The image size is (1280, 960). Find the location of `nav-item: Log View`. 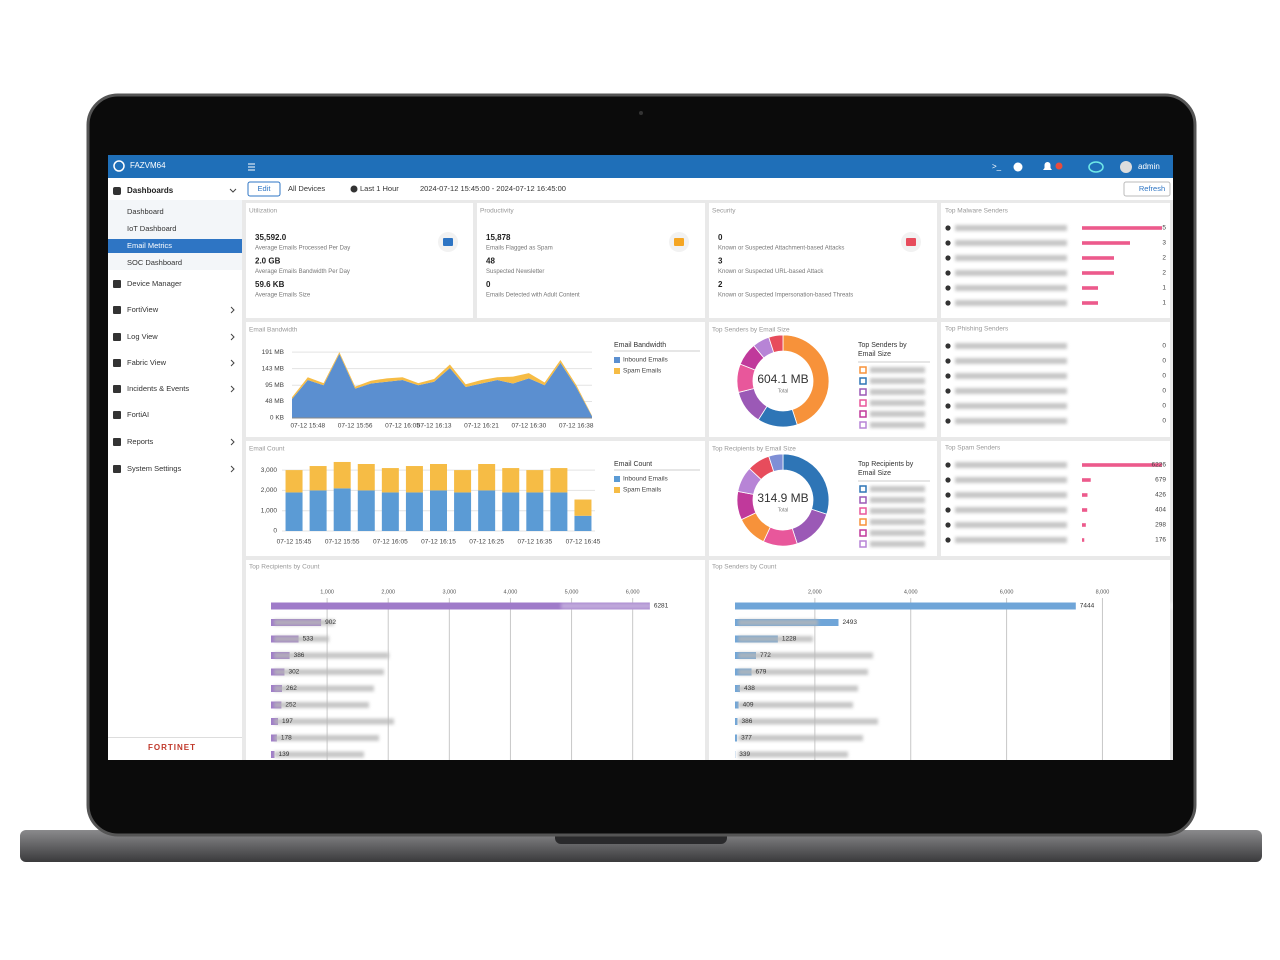

nav-item: Log View is located at coordinates (142, 336).